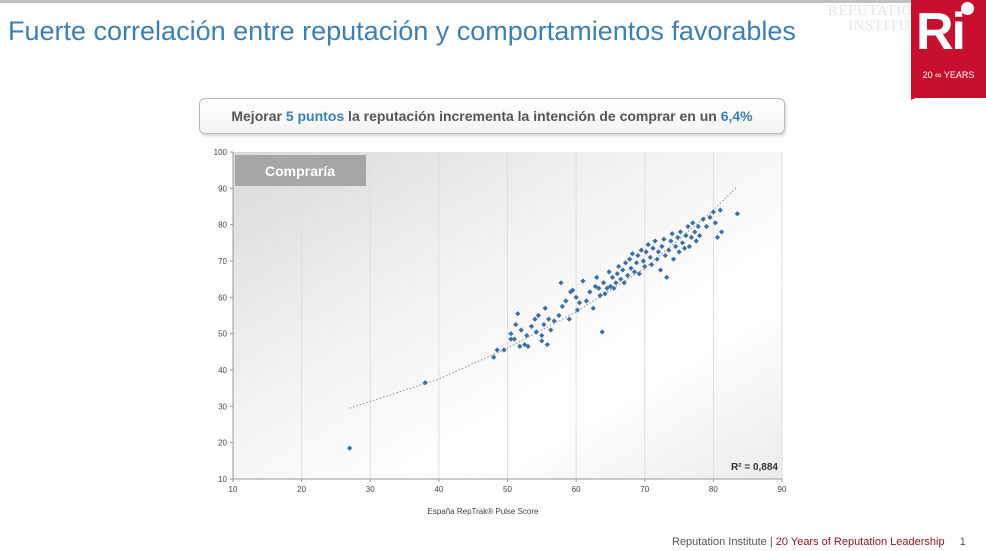  What do you see at coordinates (222, 370) in the screenshot?
I see `y-tick-label: 40` at bounding box center [222, 370].